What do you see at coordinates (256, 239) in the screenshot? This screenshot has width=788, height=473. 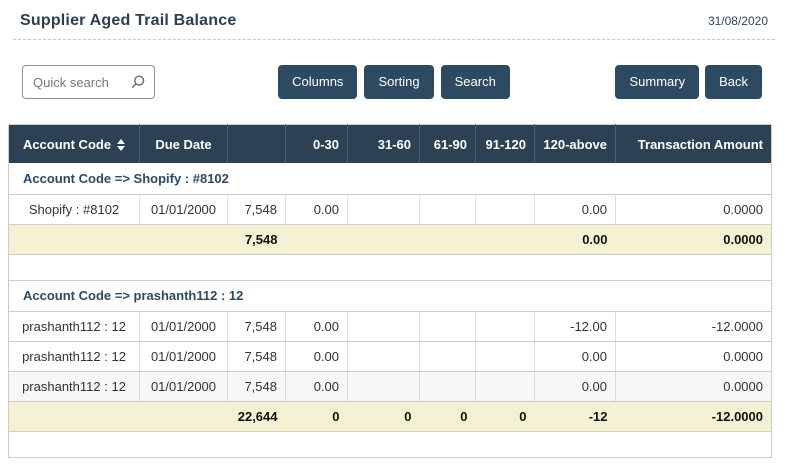 I see `amount-total-cell: 7,548` at bounding box center [256, 239].